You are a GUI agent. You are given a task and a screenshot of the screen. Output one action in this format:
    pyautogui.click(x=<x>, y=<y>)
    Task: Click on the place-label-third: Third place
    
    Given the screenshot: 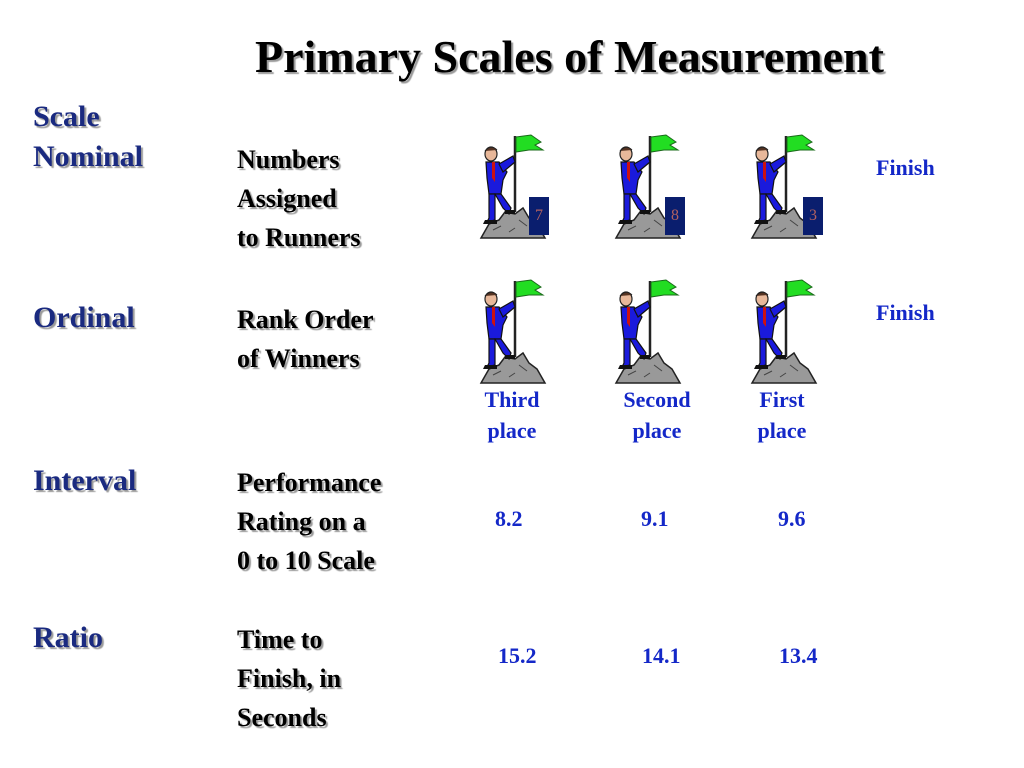 What is the action you would take?
    pyautogui.click(x=512, y=415)
    